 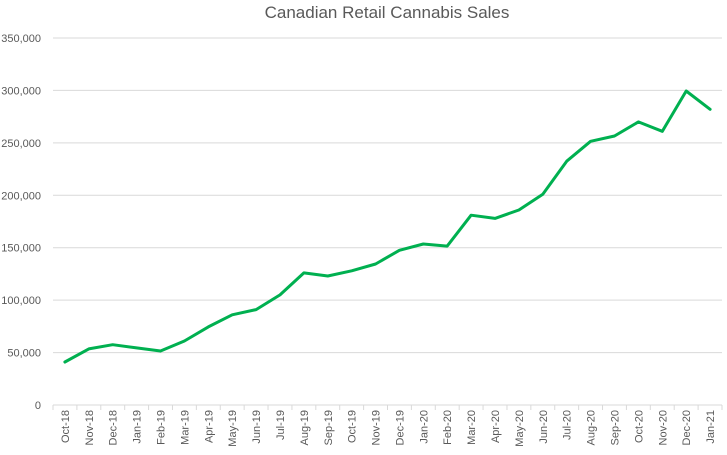 I want to click on x-tick-label: Jan-21, so click(x=711, y=427).